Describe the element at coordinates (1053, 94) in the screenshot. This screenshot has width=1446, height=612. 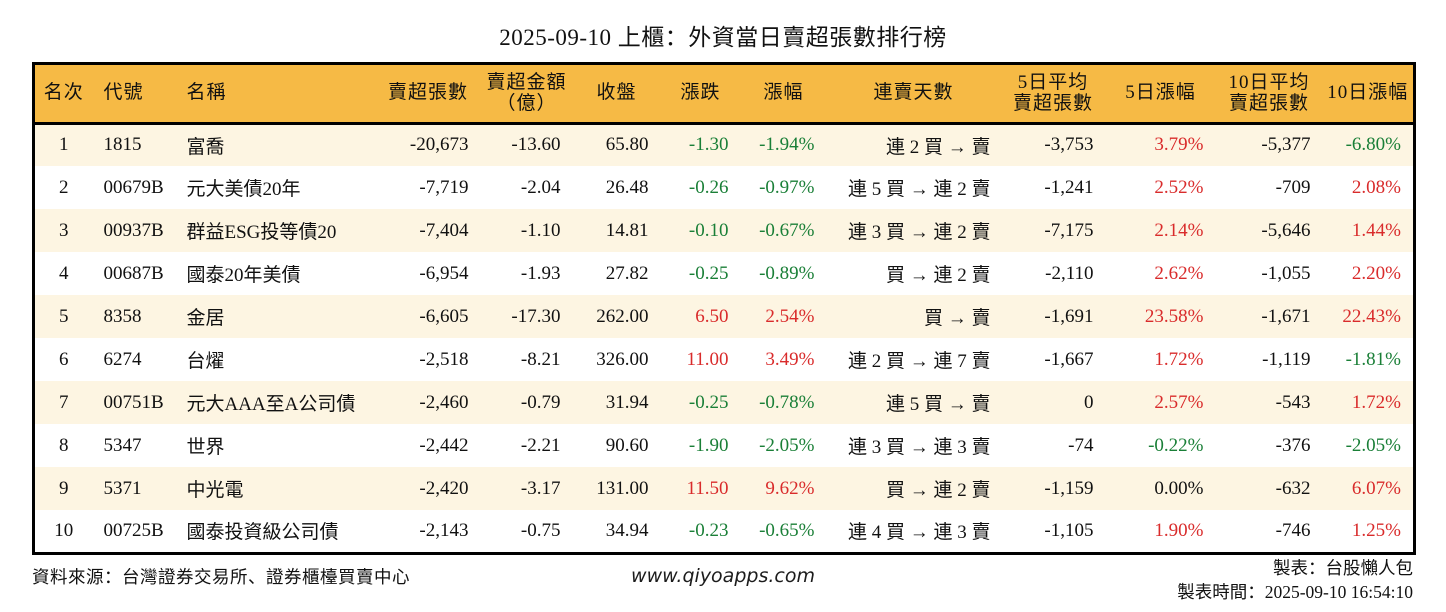
I see `header-cell-avg5: 5日平均 賣超張數` at that location.